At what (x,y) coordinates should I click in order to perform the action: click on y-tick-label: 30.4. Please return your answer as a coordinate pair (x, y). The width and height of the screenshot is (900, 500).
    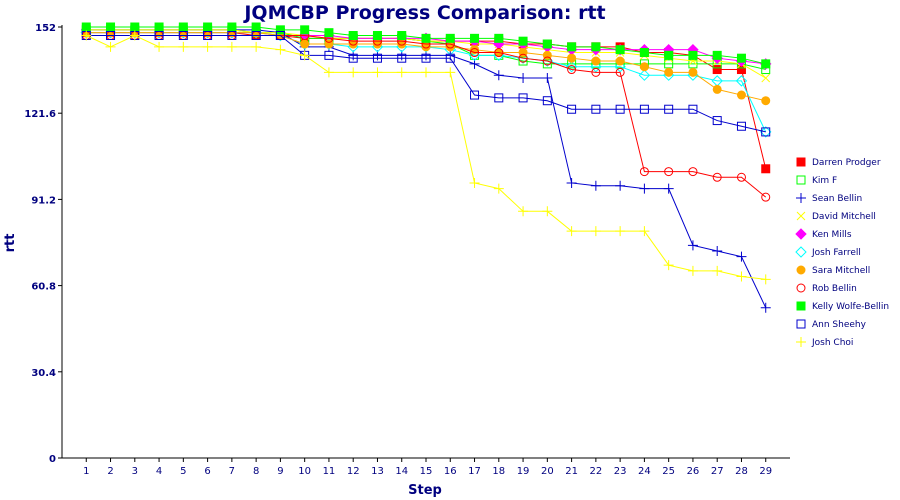
    Looking at the image, I should click on (43, 373).